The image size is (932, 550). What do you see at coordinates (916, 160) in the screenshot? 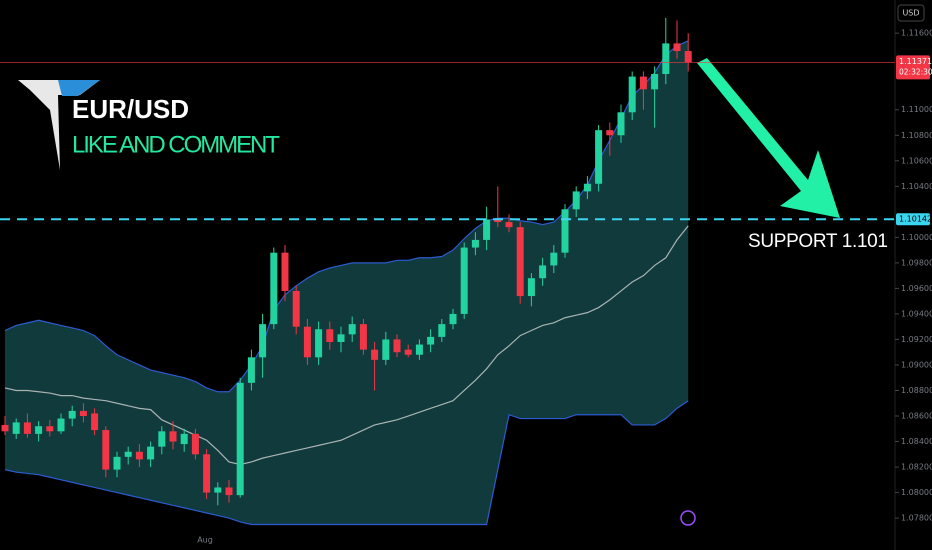
I see `y-tick-label: 1.10600` at bounding box center [916, 160].